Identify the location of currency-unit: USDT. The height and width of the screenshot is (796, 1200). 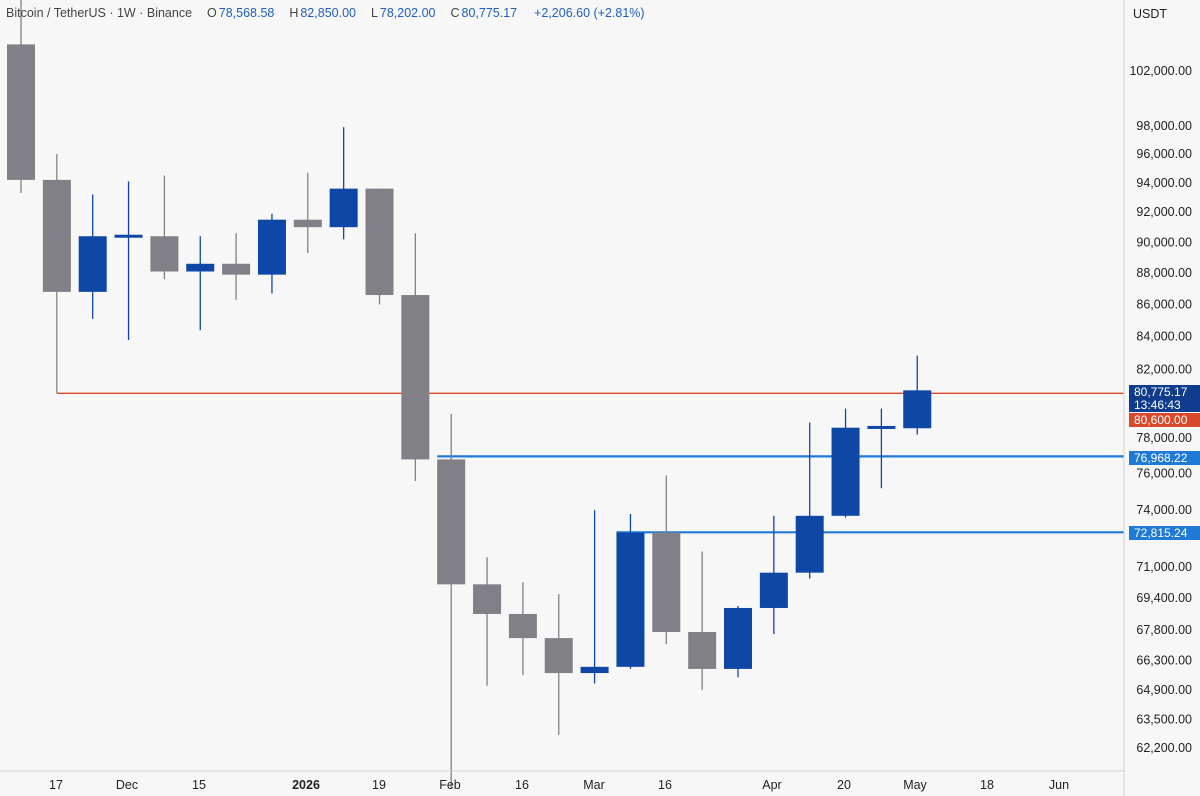
(1150, 14).